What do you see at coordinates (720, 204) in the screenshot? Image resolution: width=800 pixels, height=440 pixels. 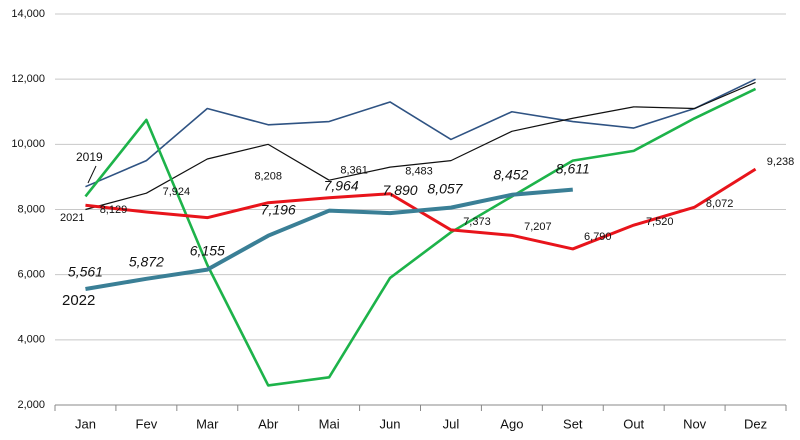 I see `data-label: 8,072` at bounding box center [720, 204].